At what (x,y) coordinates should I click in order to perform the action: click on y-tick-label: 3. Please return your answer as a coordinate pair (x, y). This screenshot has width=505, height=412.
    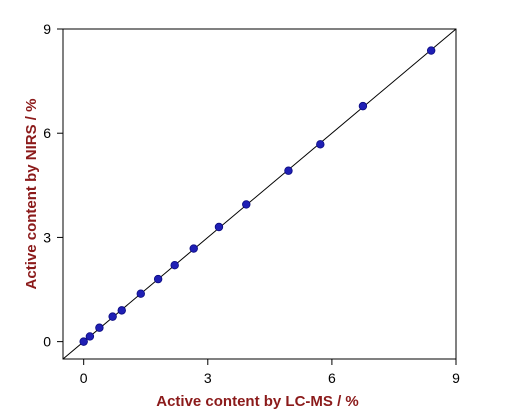
    Looking at the image, I should click on (47, 237).